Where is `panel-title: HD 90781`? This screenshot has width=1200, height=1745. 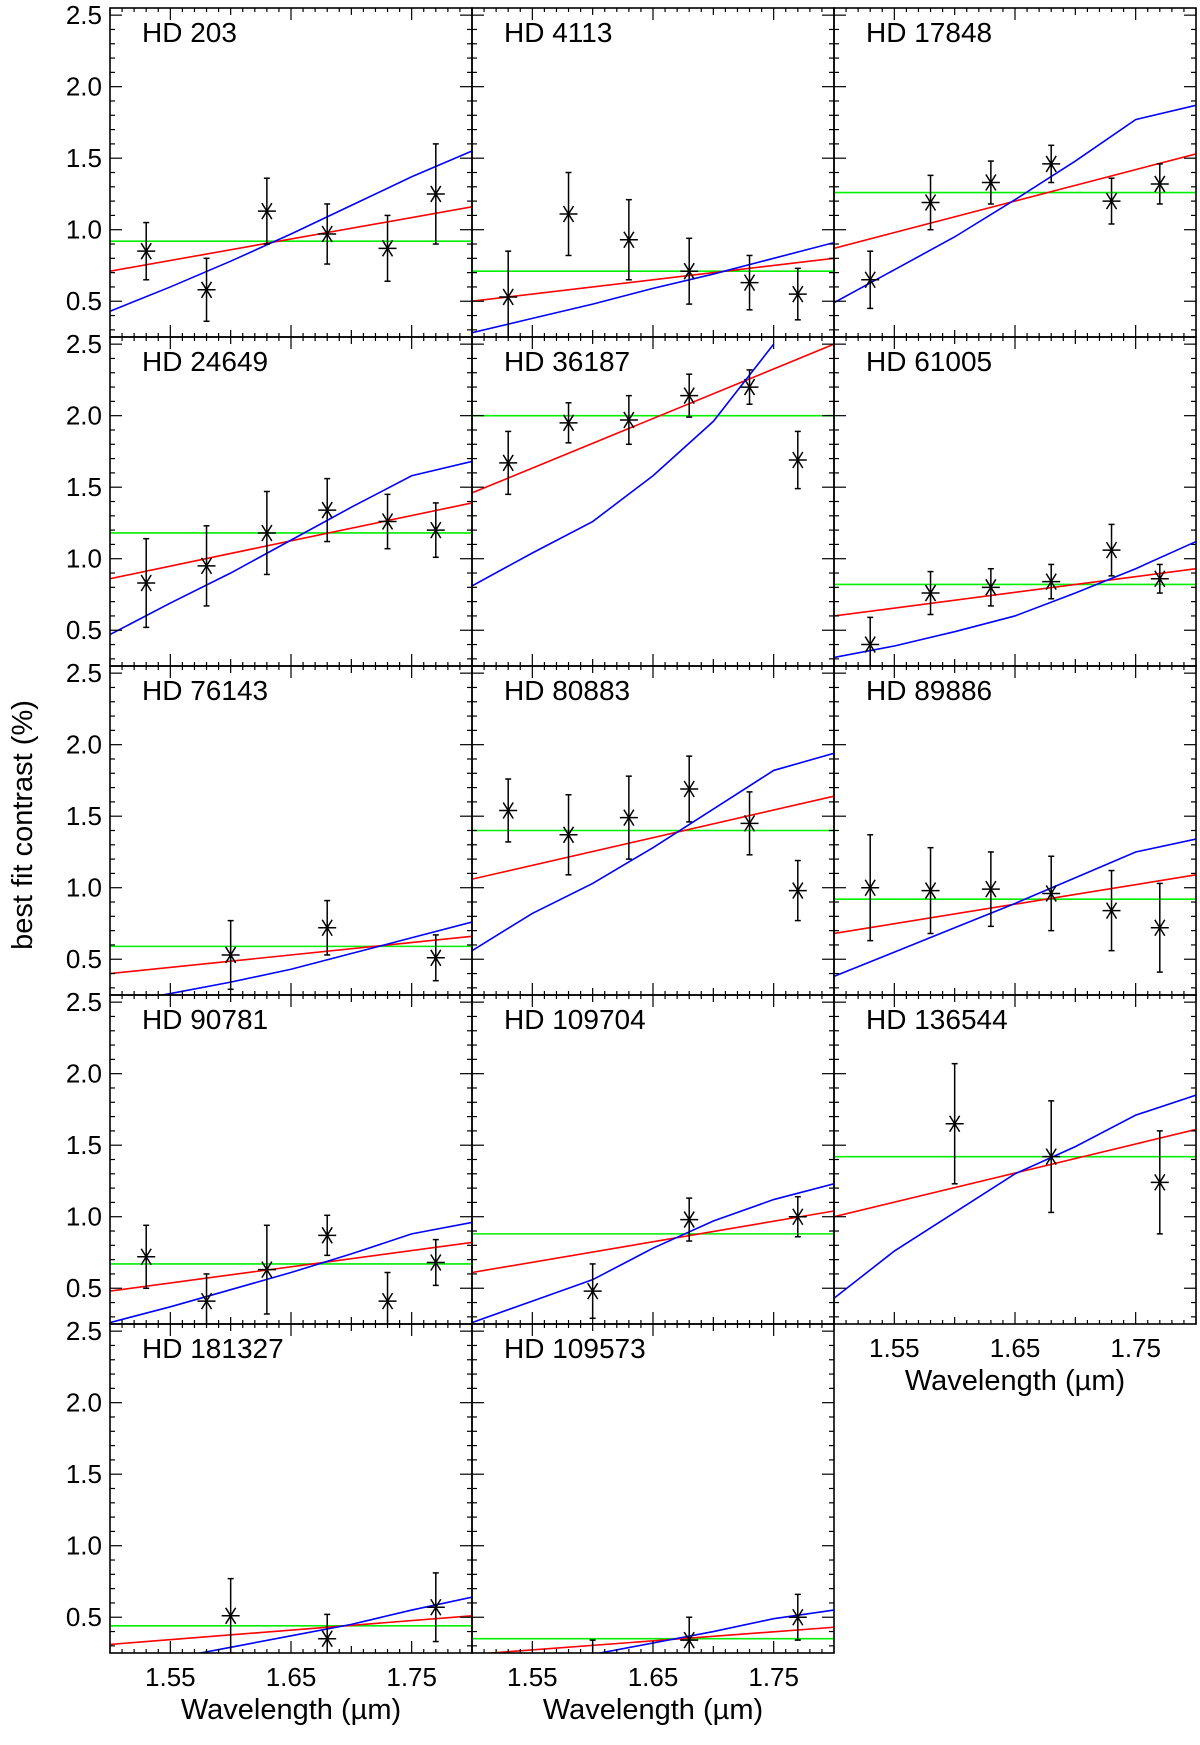
panel-title: HD 90781 is located at coordinates (205, 1019).